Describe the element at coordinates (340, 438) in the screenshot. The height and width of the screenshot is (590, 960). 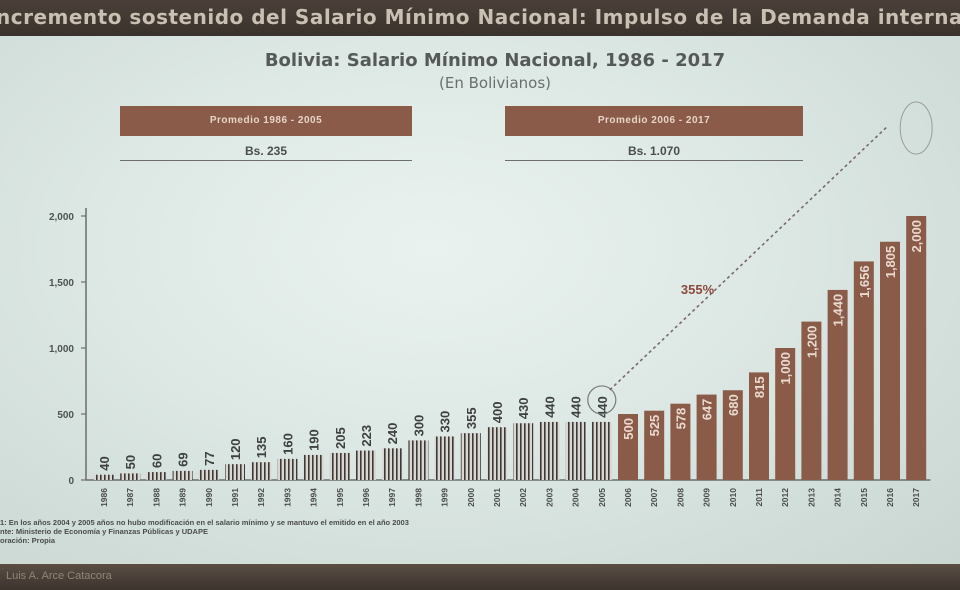
I see `data-label-1995: 205` at that location.